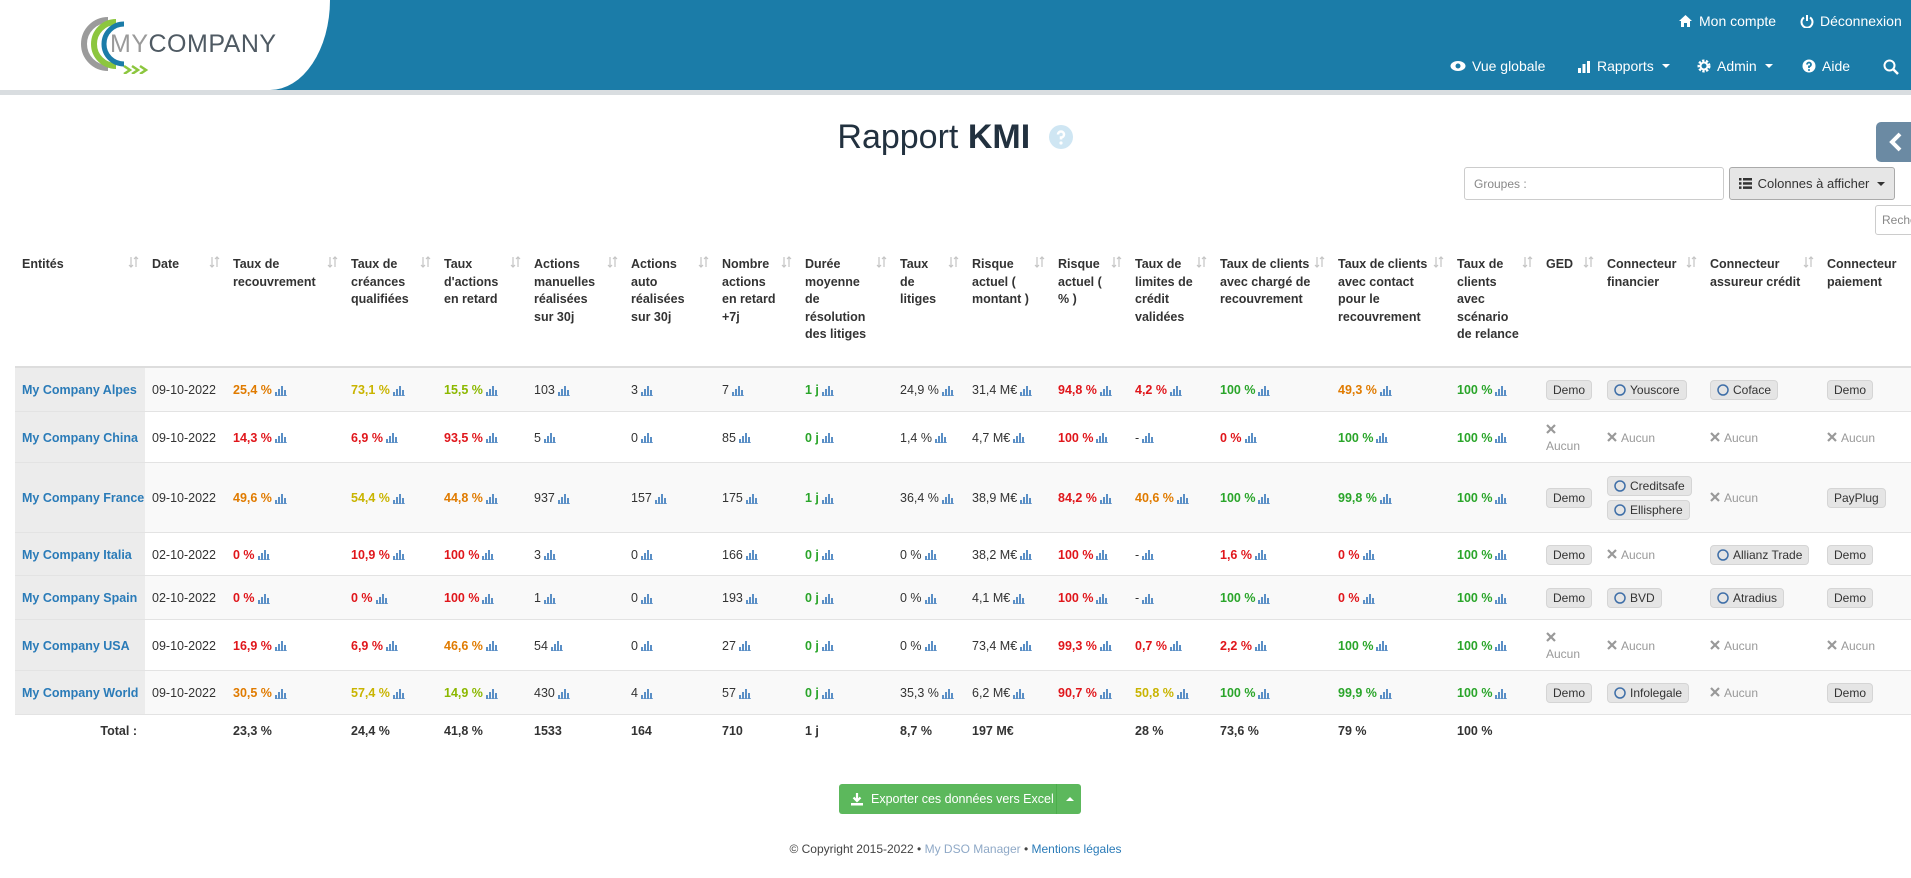  Describe the element at coordinates (1727, 21) in the screenshot. I see `nav-account: Mon compte` at that location.